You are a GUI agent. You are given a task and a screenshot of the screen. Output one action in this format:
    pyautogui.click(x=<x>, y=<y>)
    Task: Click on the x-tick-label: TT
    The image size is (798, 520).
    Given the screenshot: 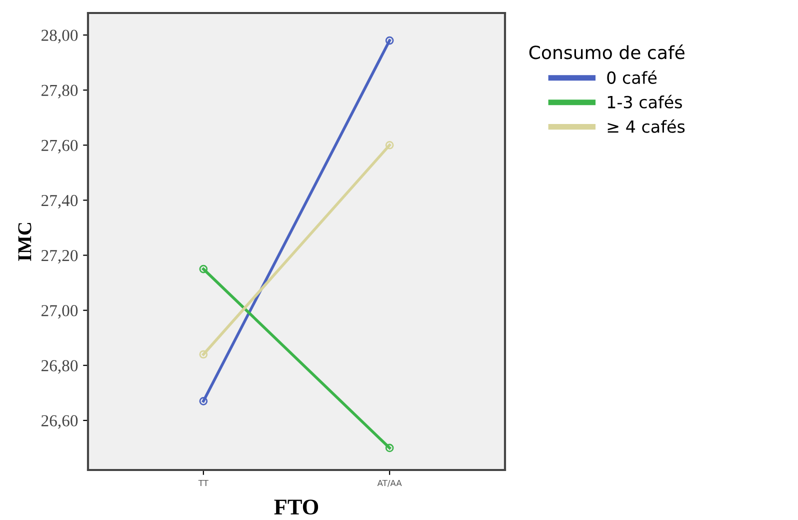 What is the action you would take?
    pyautogui.click(x=203, y=483)
    